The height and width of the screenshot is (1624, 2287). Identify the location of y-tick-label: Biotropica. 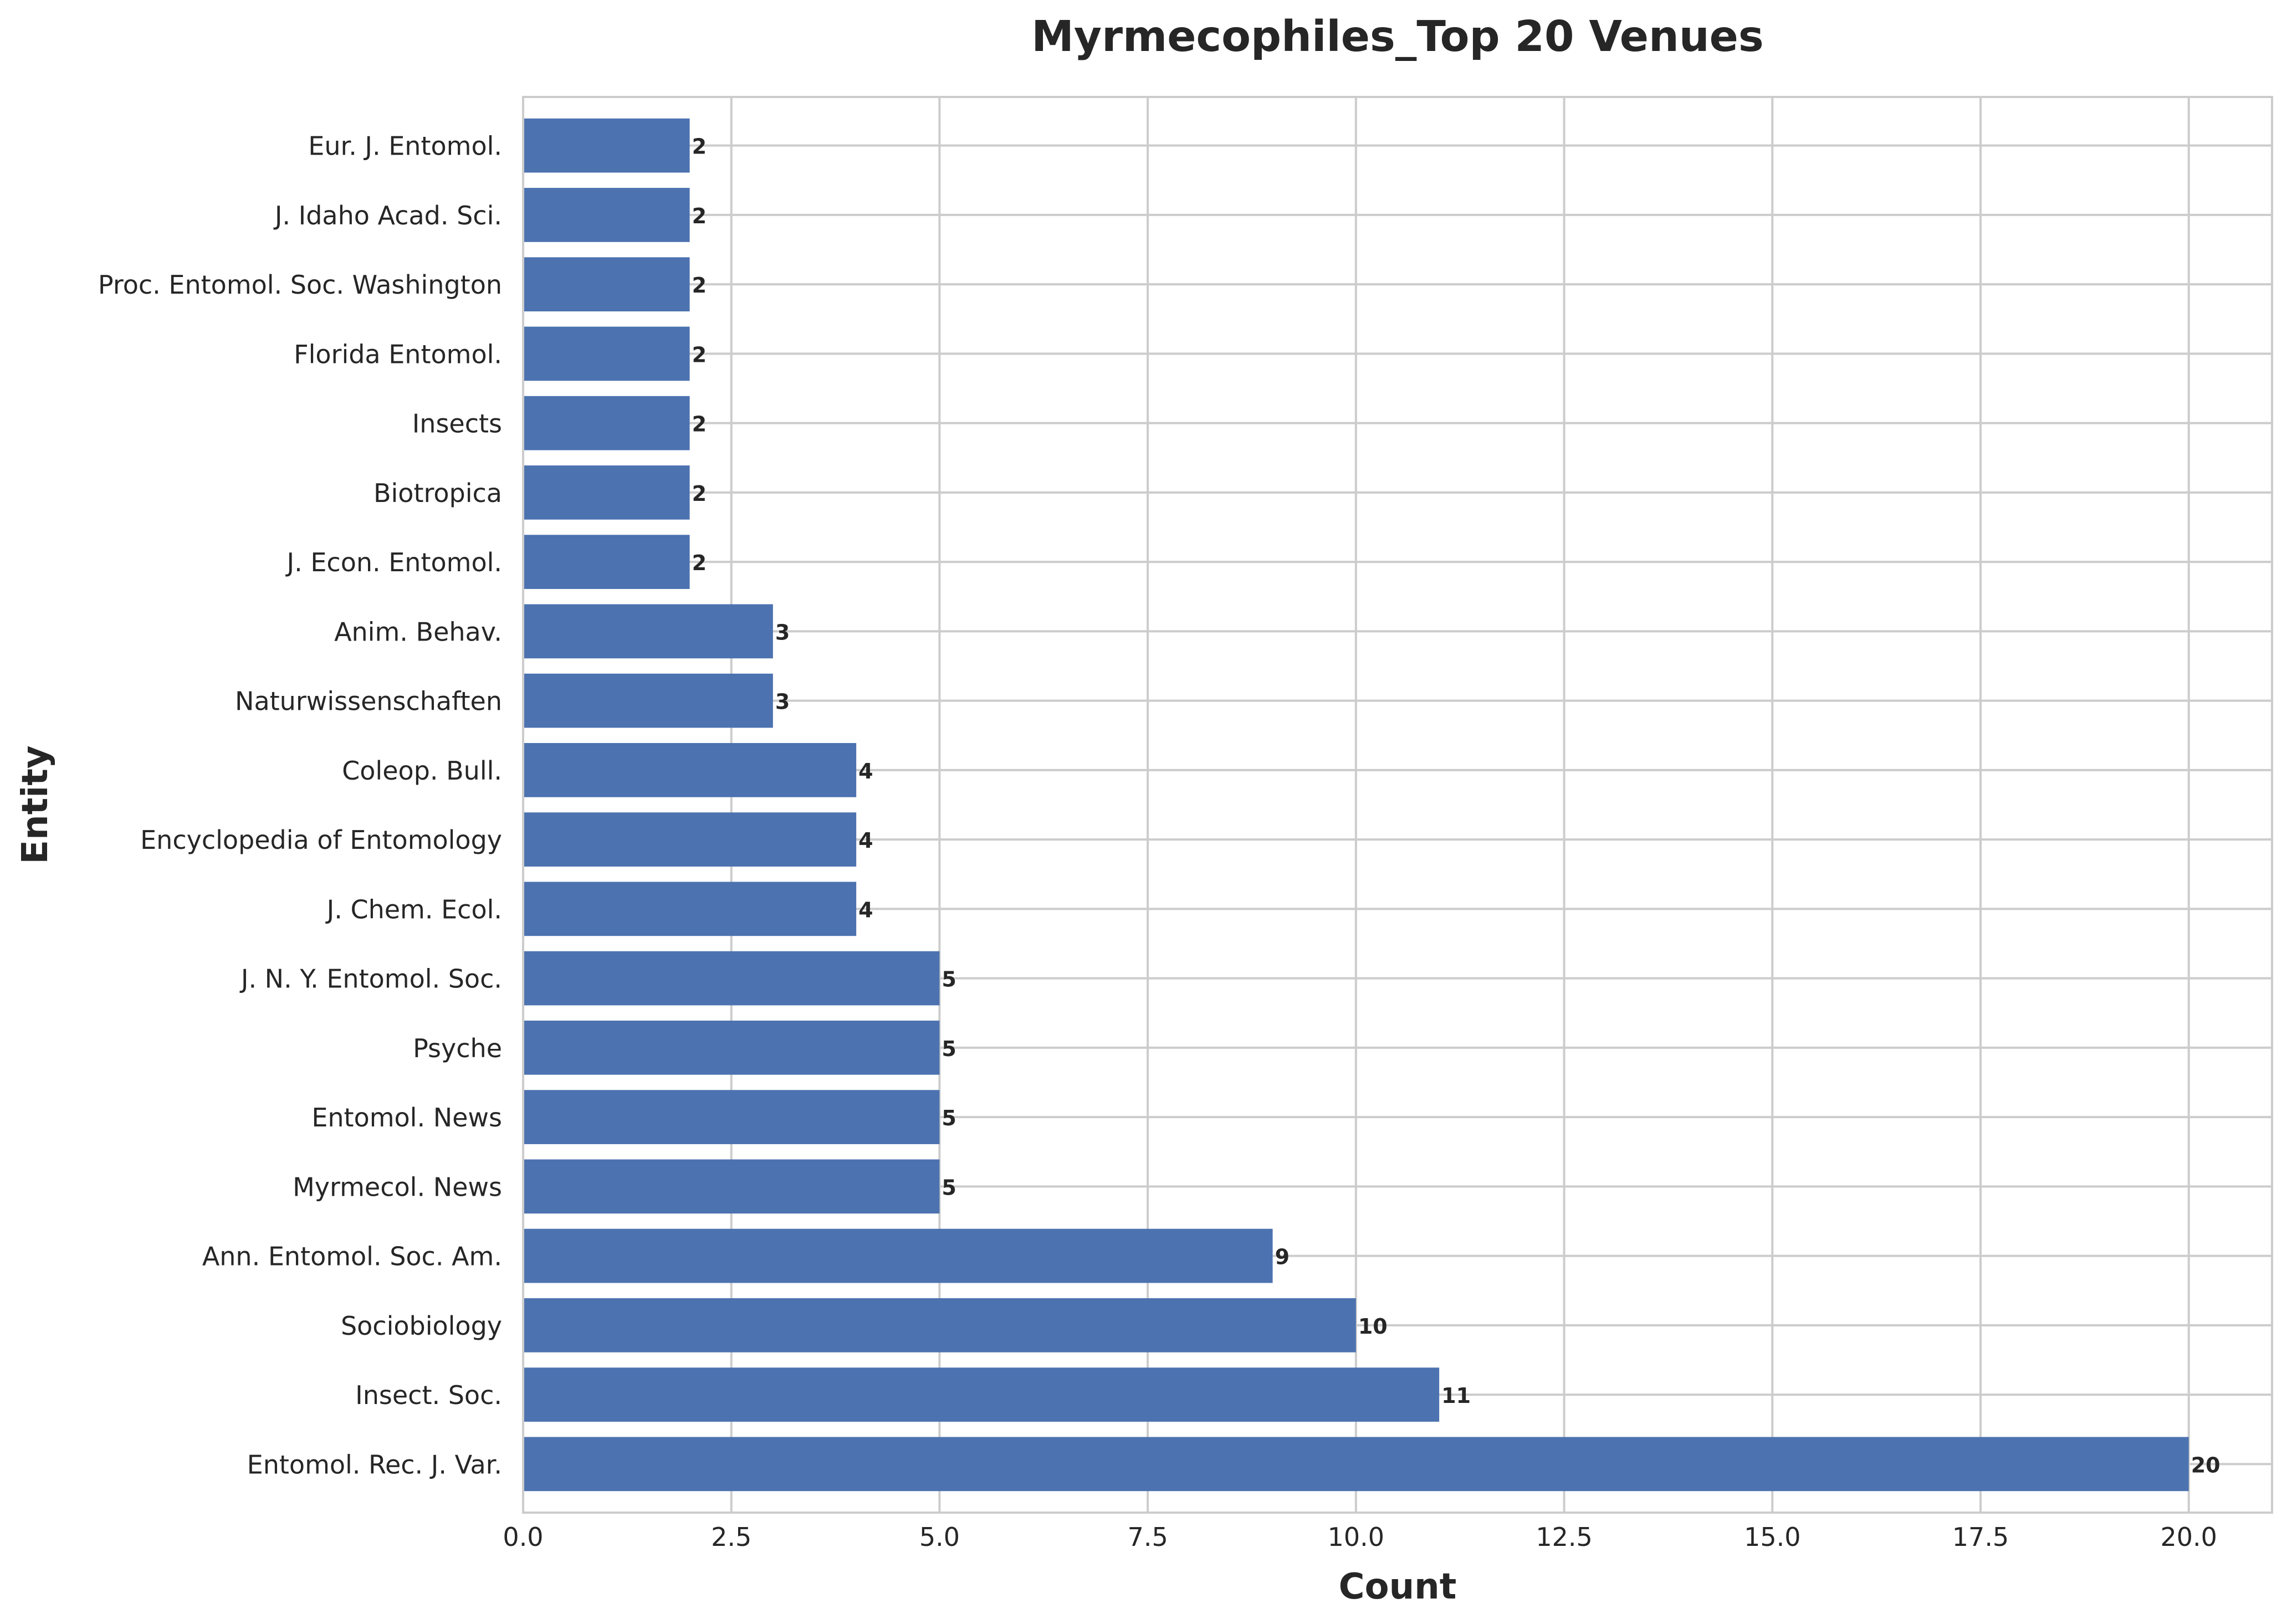
(438, 493).